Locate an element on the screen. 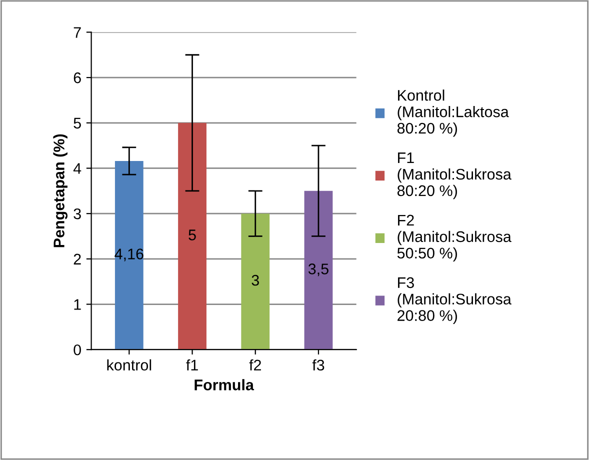 The height and width of the screenshot is (460, 589). y-tick-label: 6 is located at coordinates (77, 78).